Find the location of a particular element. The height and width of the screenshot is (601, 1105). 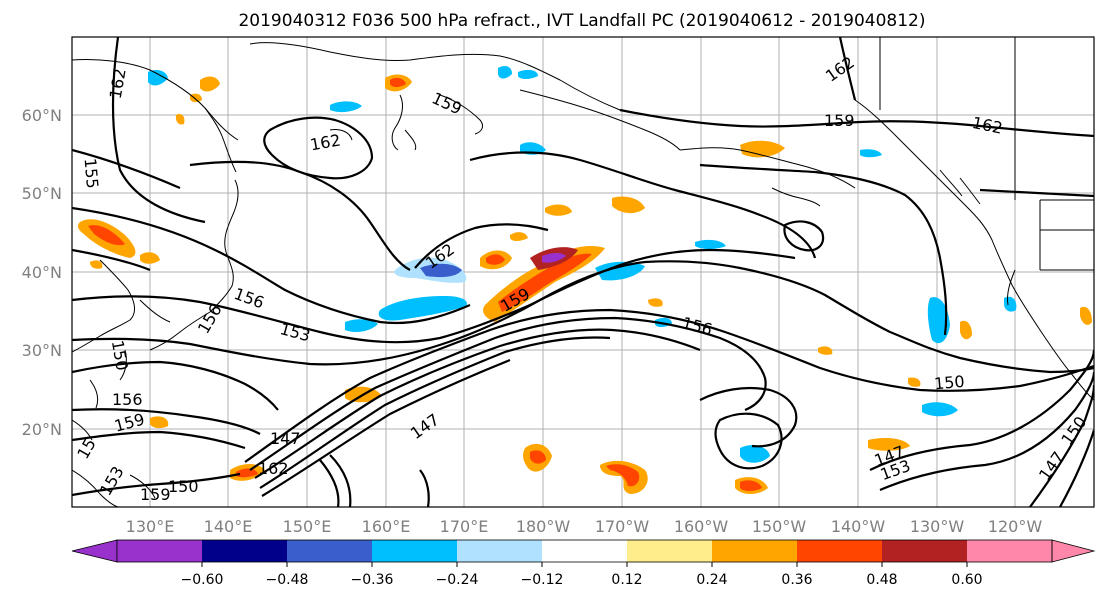

colorbar-segment-low-extend is located at coordinates (94, 551).